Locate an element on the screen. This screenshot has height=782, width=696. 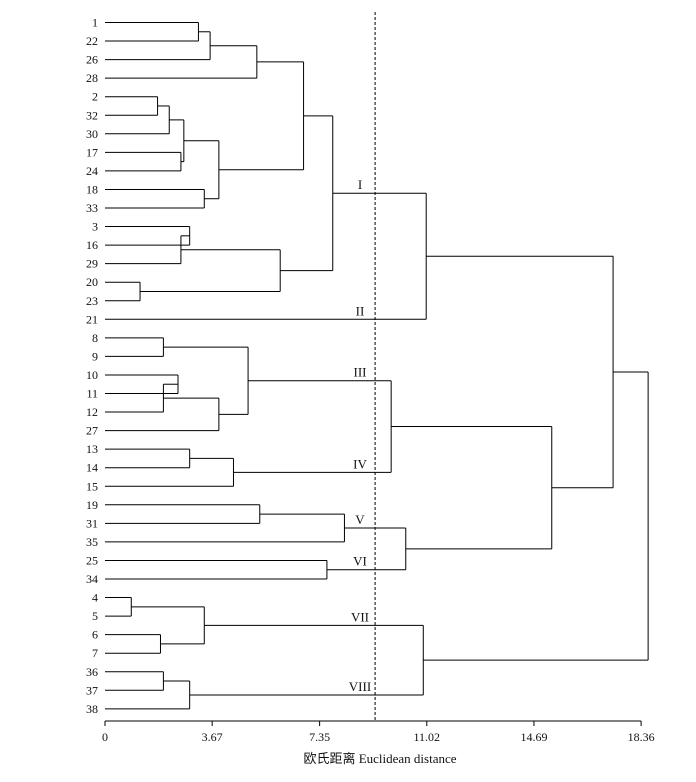
leaf-label-6: 6 is located at coordinates (95, 635).